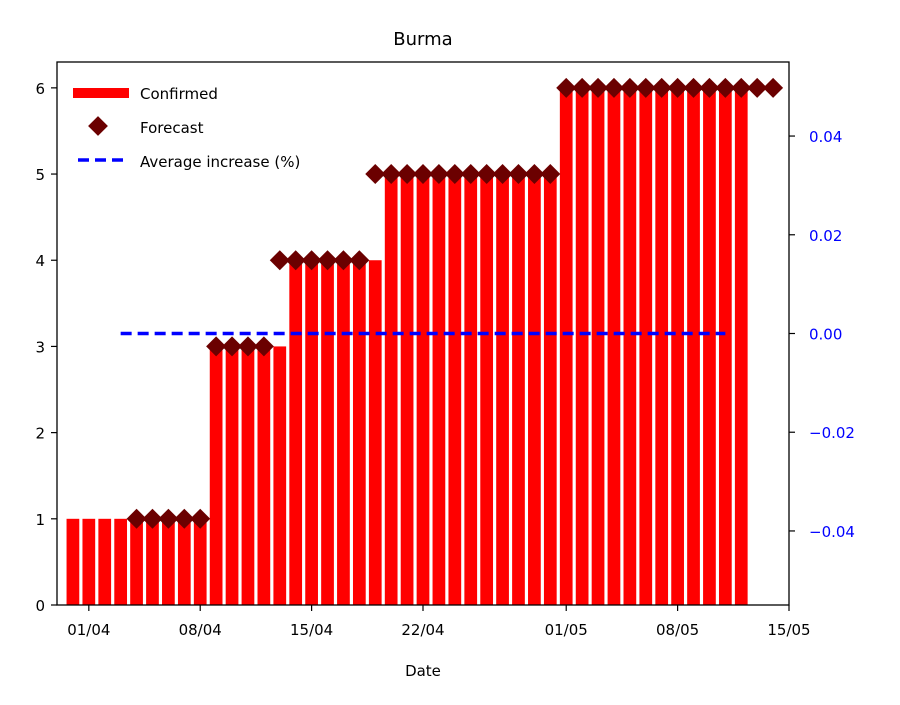 The width and height of the screenshot is (900, 705). I want to click on y-axis-left: 0 1 2 3 4 5 6, so click(46, 347).